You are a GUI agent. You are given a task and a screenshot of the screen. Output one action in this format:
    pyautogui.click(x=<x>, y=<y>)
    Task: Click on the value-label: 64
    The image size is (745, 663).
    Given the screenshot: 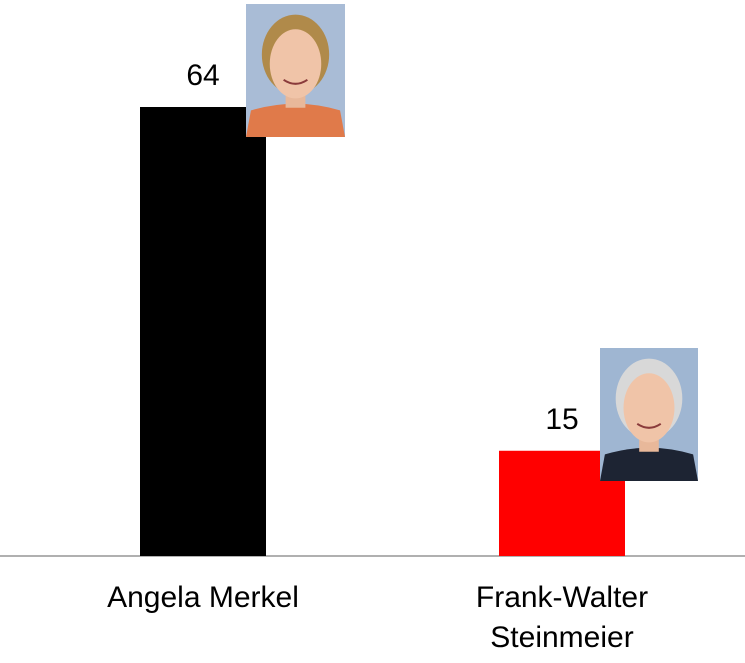 What is the action you would take?
    pyautogui.click(x=202, y=75)
    